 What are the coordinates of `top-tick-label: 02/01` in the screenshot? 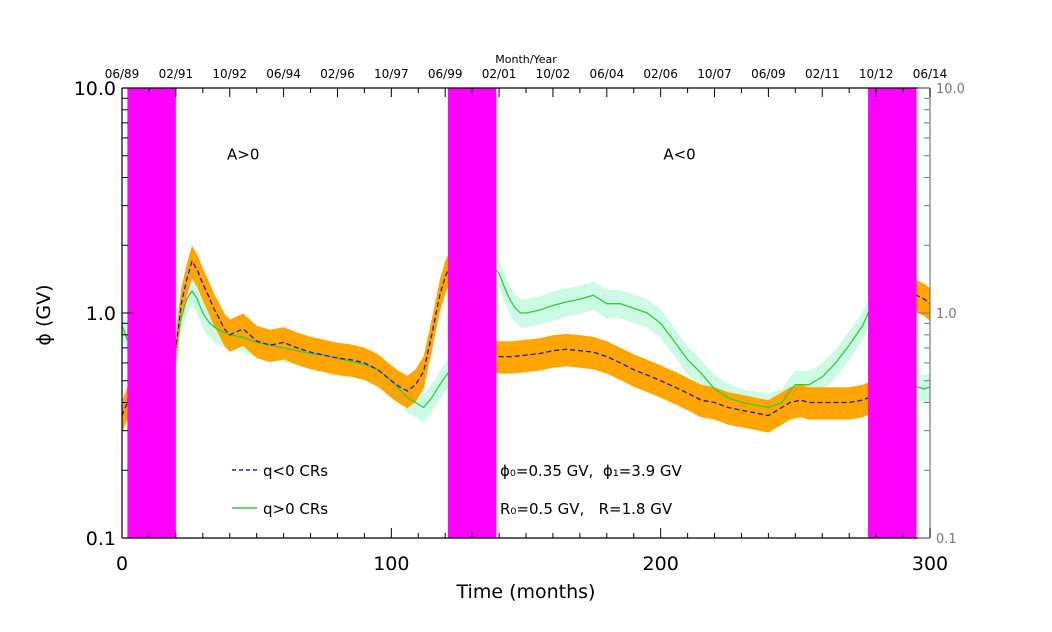 It's located at (499, 74).